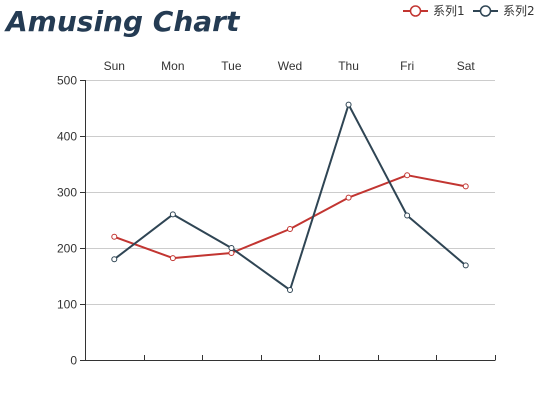  Describe the element at coordinates (67, 137) in the screenshot. I see `y-tick-label: 400` at that location.